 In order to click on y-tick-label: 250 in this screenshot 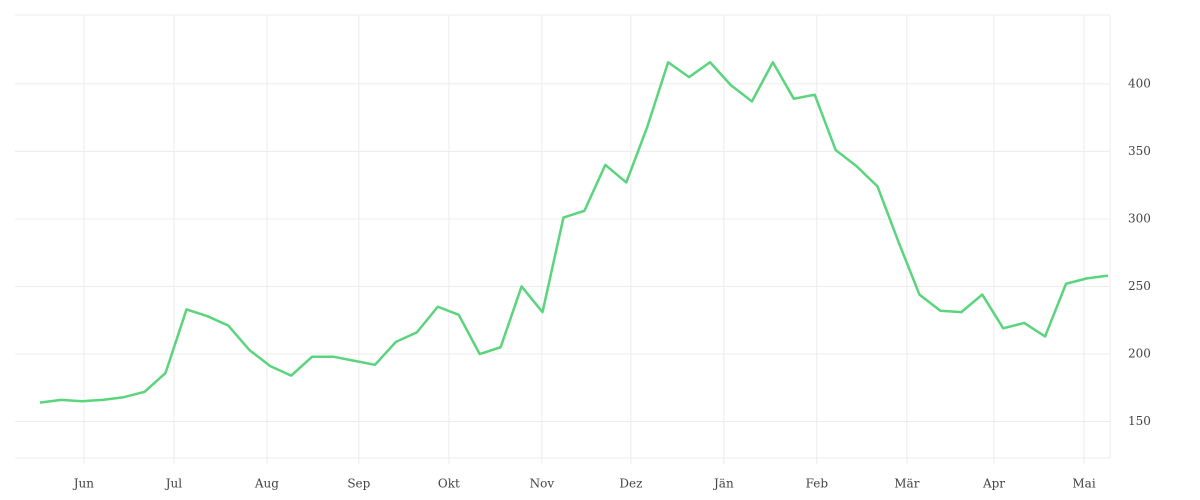, I will do `click(1139, 286)`.